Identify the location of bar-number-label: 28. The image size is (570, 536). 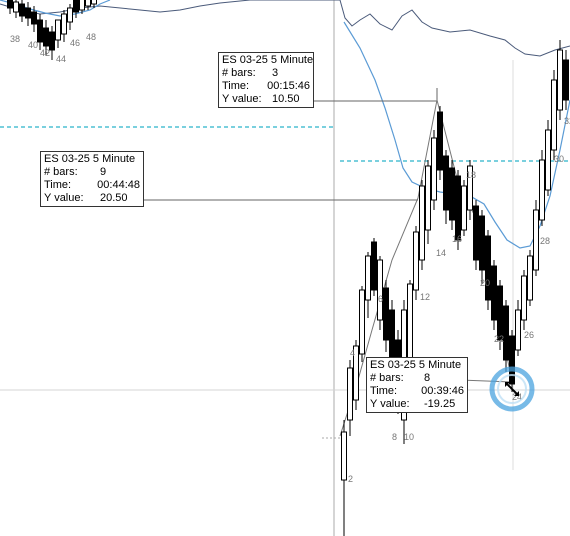
(545, 241).